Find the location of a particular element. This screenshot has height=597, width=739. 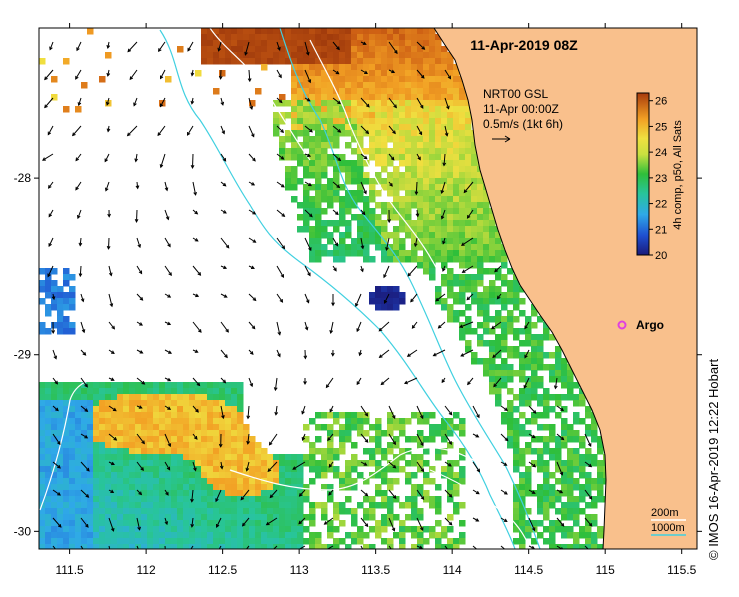

isobath-label-1000m: 1000m is located at coordinates (668, 528).